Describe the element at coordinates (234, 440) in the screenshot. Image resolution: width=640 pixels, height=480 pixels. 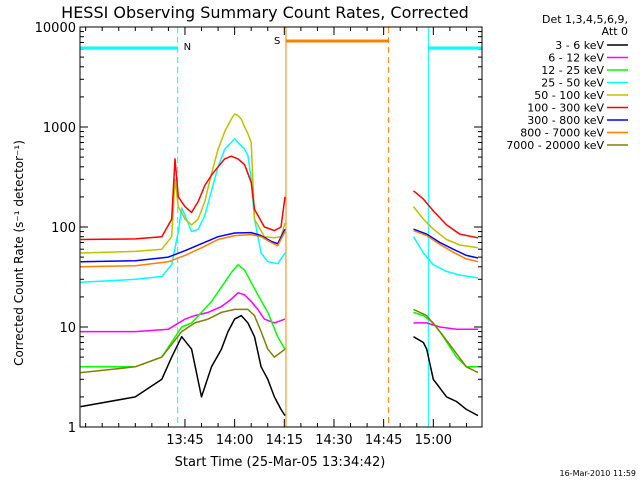
I see `x-tick-label: 14:00` at that location.